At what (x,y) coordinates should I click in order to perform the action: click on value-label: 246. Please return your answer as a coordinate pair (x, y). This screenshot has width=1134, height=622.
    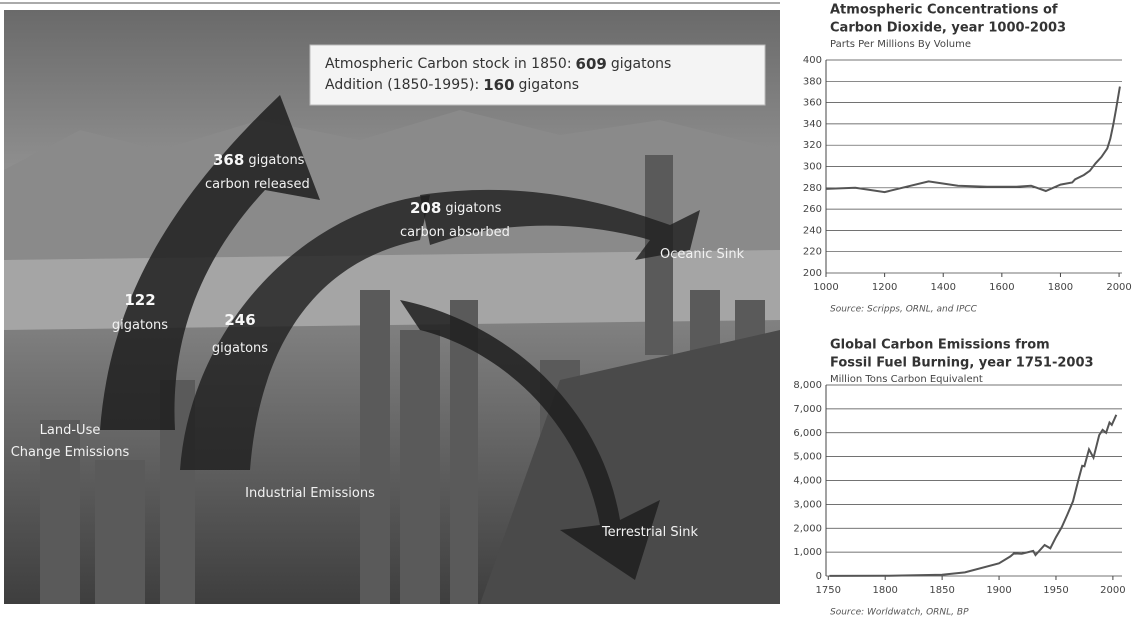
    Looking at the image, I should click on (239, 320).